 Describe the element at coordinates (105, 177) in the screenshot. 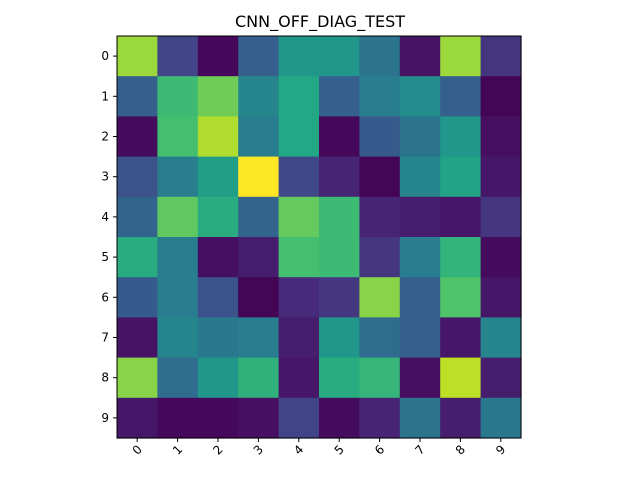

I see `y-tick-label: 3` at that location.